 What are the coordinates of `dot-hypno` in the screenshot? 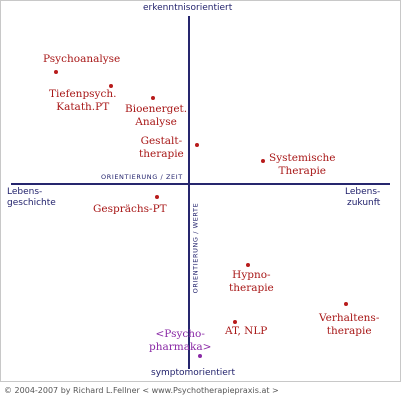 It's located at (248, 265).